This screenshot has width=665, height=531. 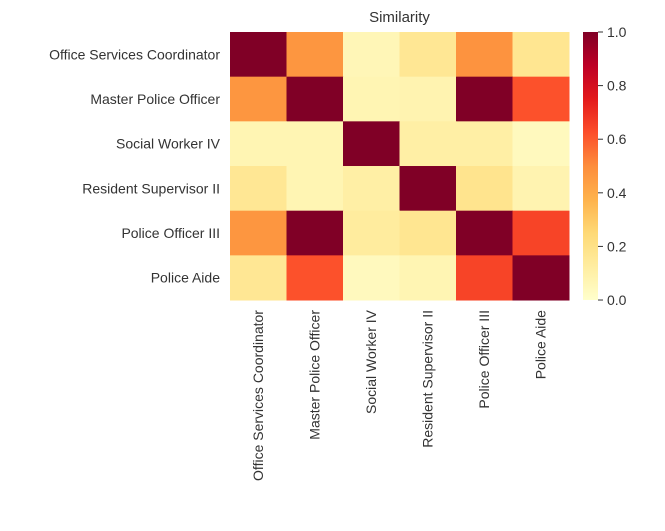 What do you see at coordinates (617, 86) in the screenshot?
I see `colorbar-tick-label: 0.8` at bounding box center [617, 86].